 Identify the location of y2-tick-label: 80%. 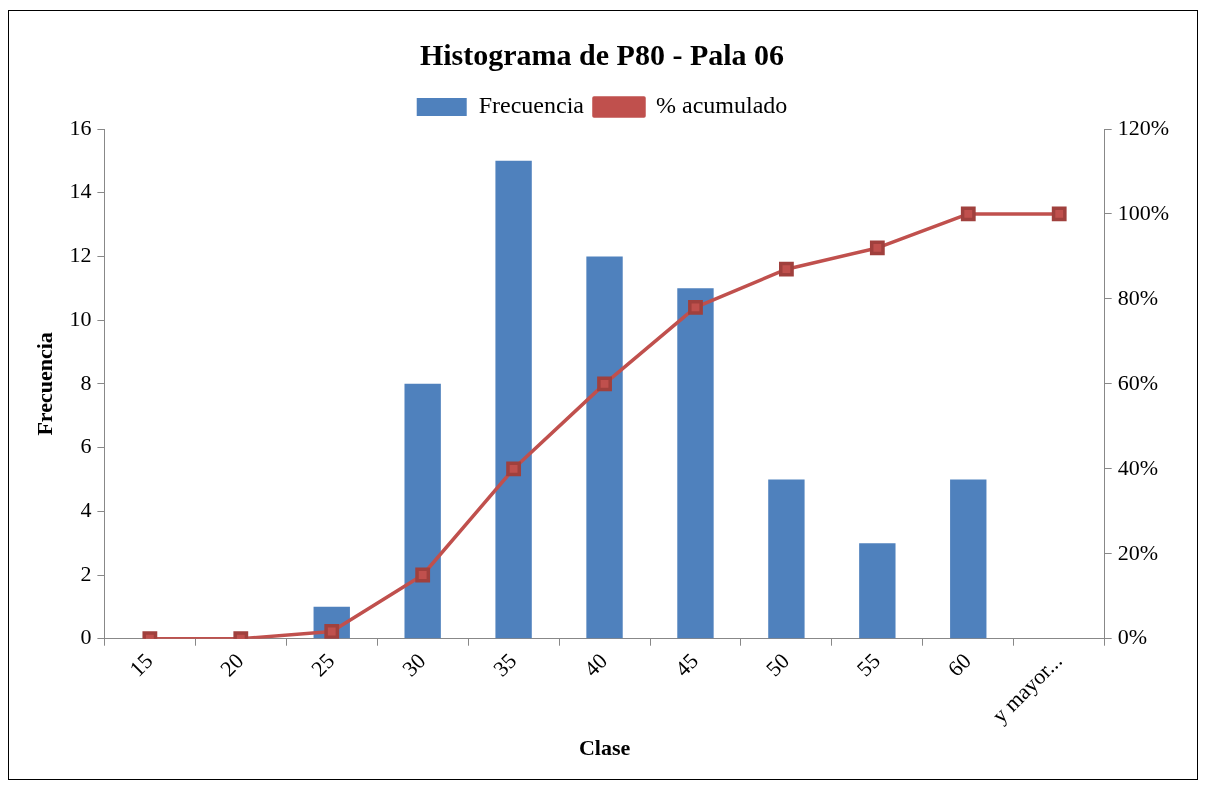
(1137, 297).